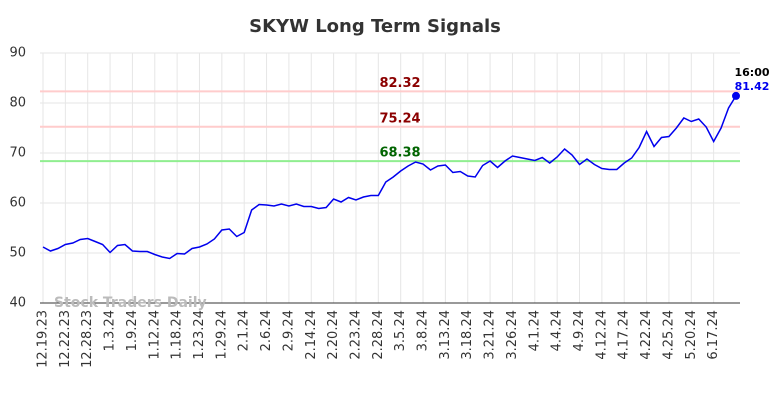 This screenshot has height=398, width=784. Describe the element at coordinates (311, 335) in the screenshot. I see `x-tick-label: 2.14.24` at that location.